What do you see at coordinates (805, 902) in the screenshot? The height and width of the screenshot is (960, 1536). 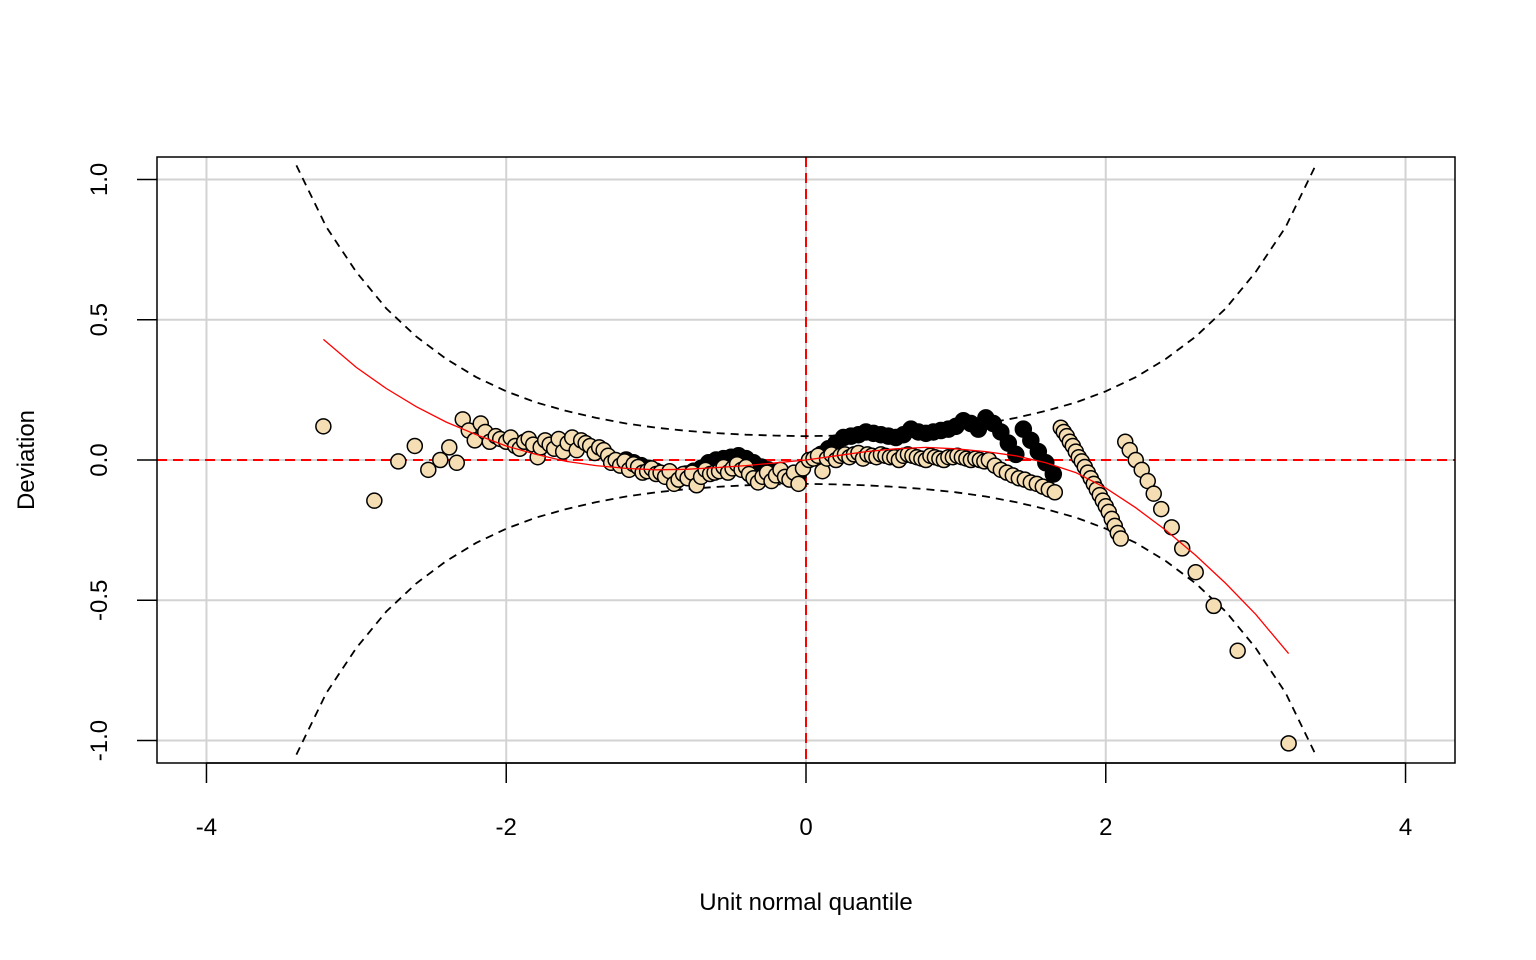 I see `x-axis-label: Unit normal quantile` at bounding box center [805, 902].